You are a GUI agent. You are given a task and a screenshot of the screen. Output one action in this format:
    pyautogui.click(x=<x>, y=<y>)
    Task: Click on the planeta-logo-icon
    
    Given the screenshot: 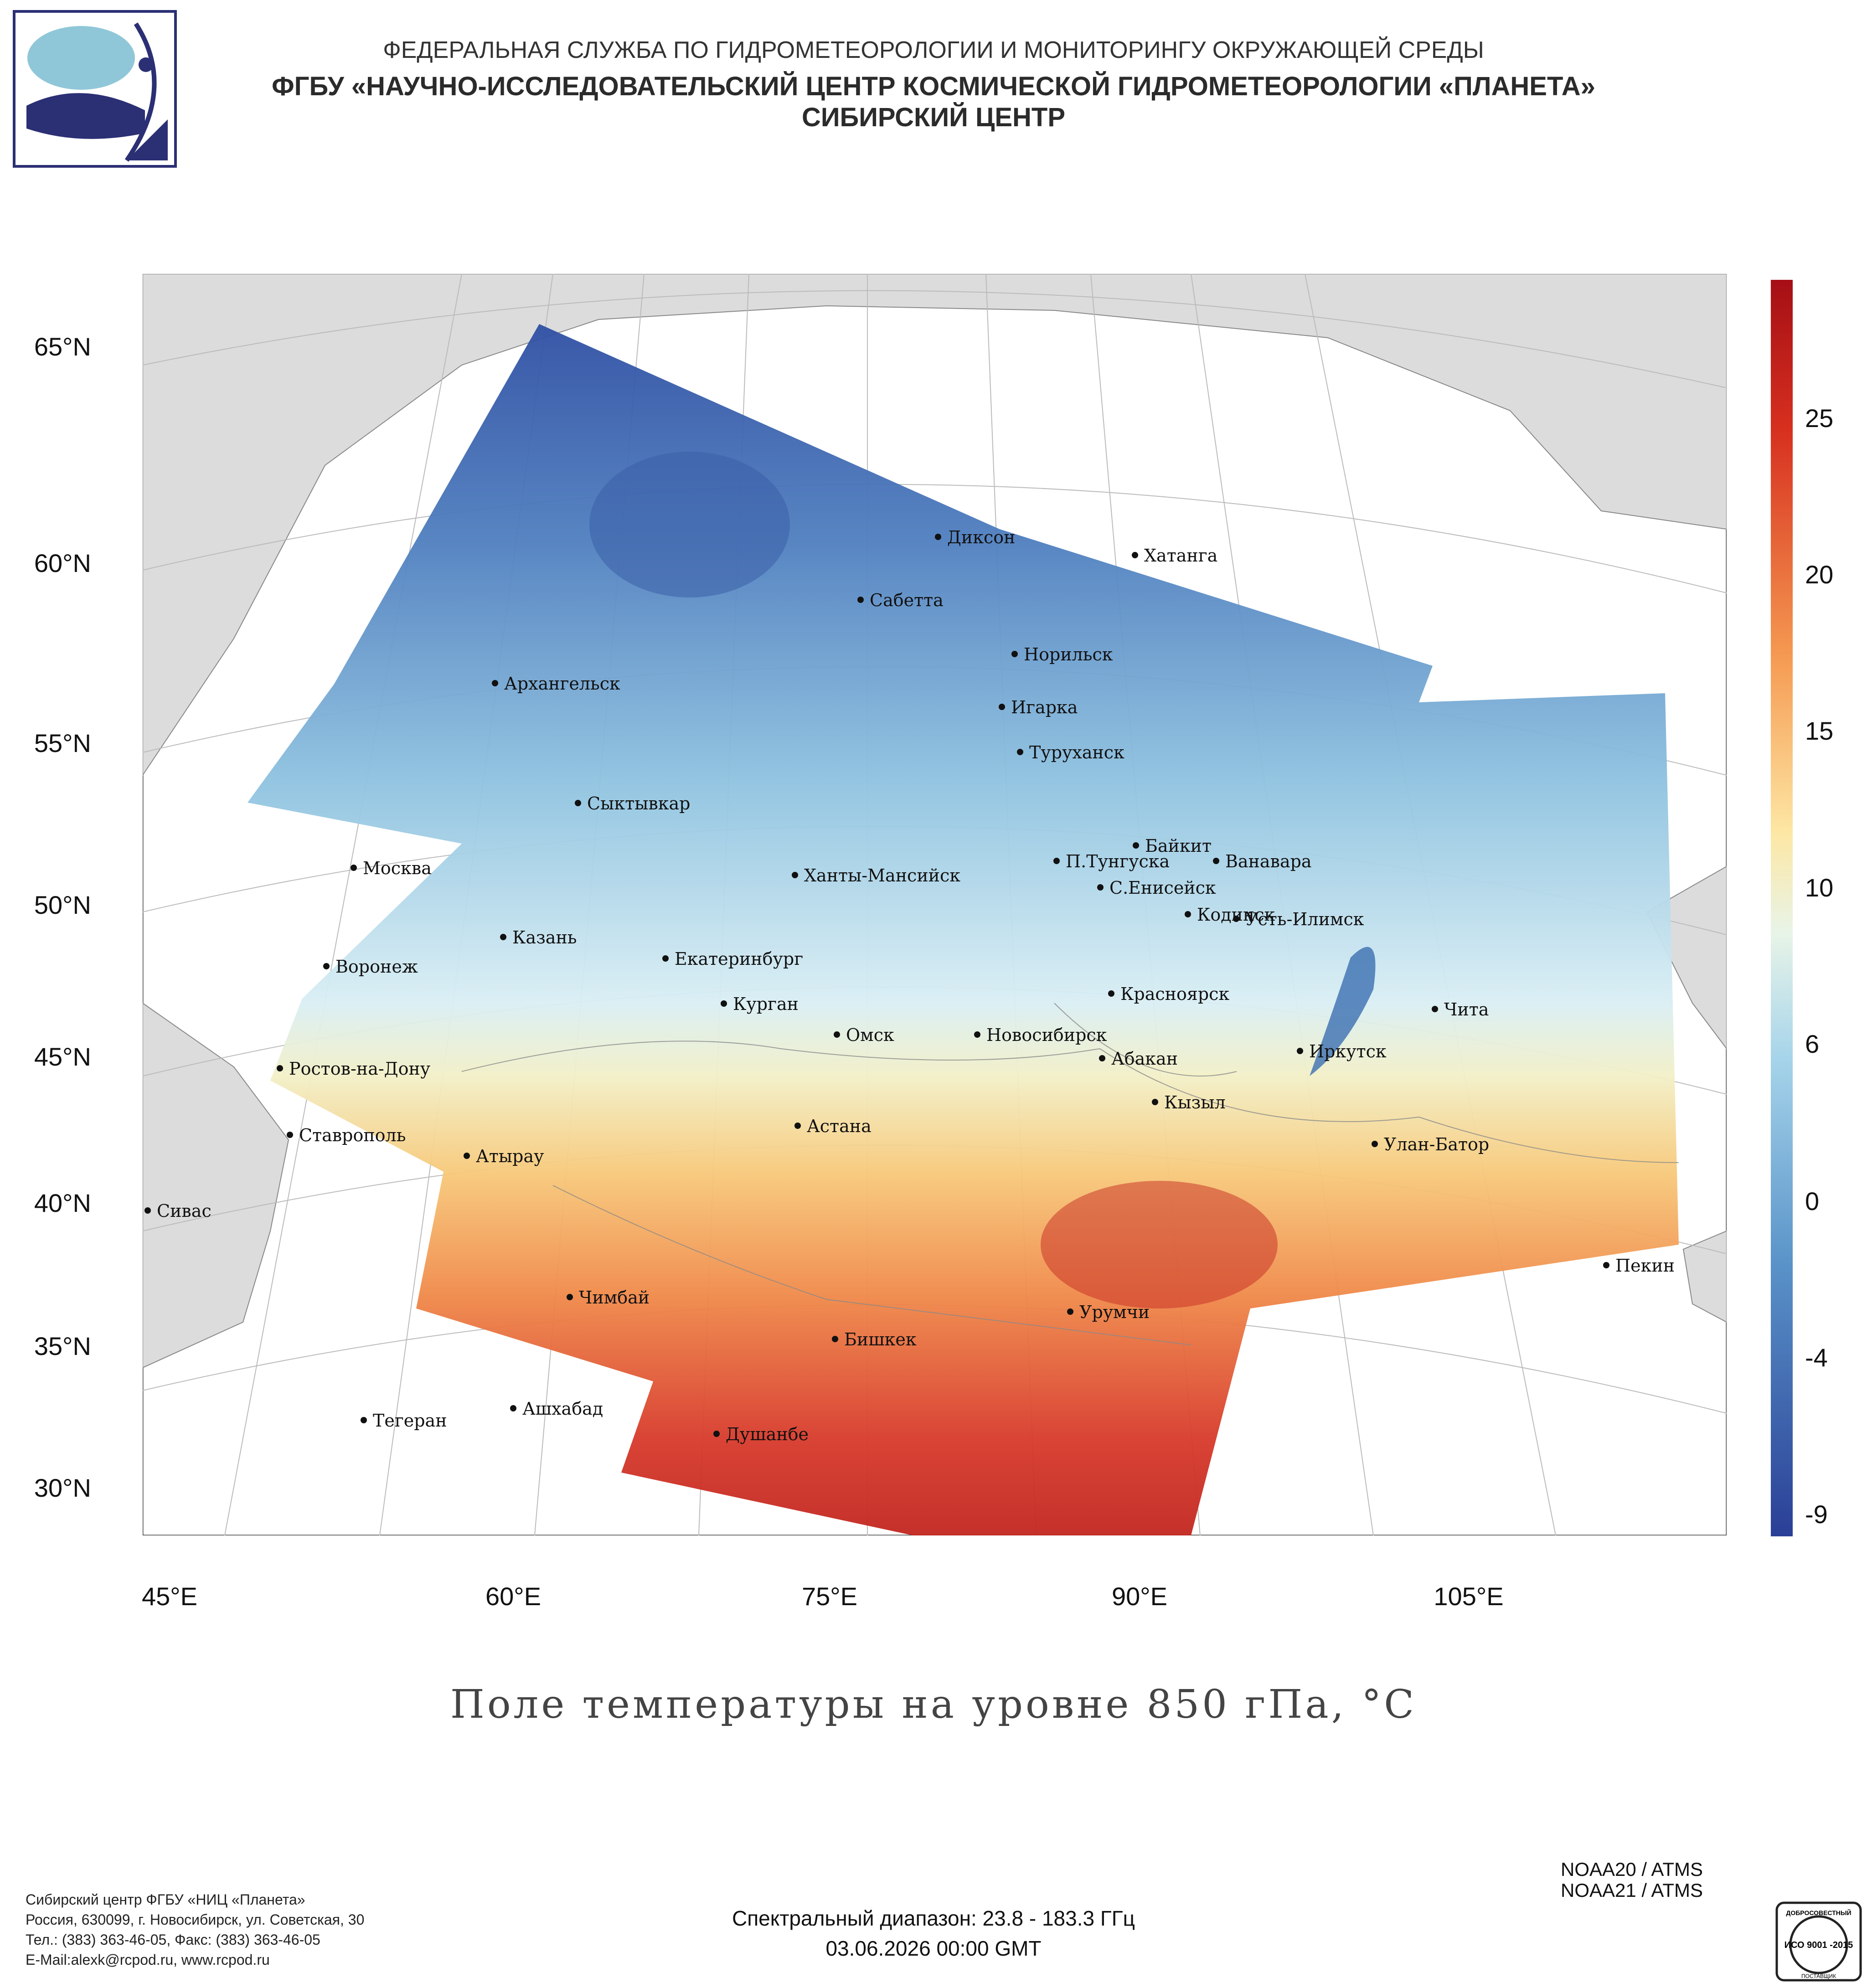 What is the action you would take?
    pyautogui.click(x=95, y=89)
    